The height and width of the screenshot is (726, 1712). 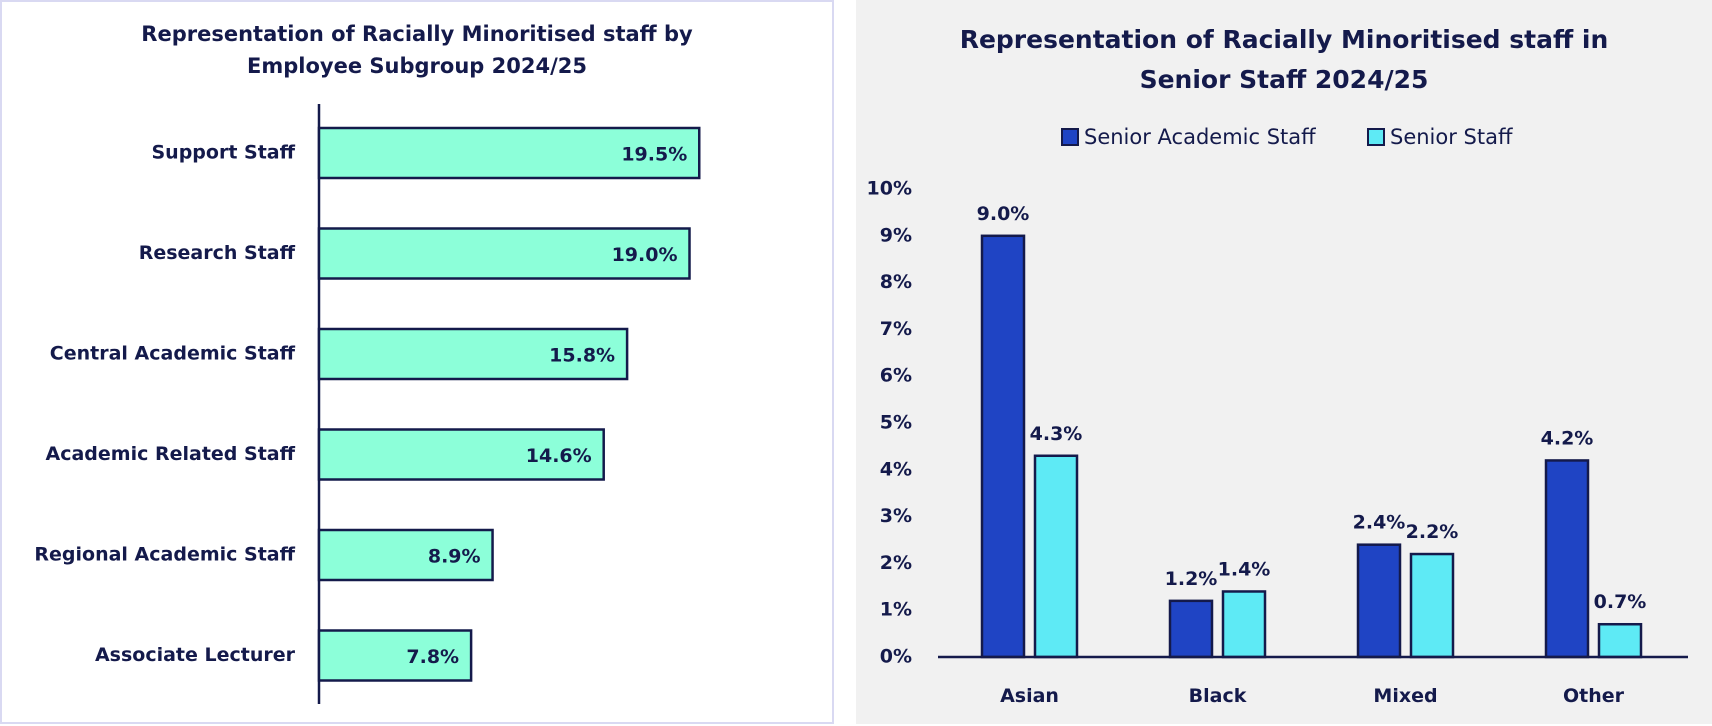 What do you see at coordinates (1405, 696) in the screenshot?
I see `category-label: Mixed` at bounding box center [1405, 696].